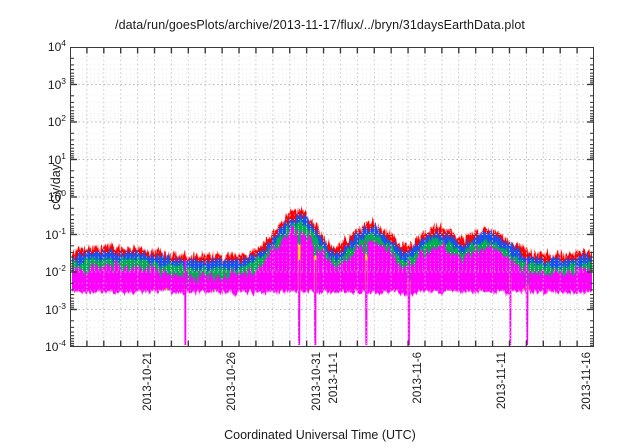  I want to click on y-tick-label: 10², so click(56, 121).